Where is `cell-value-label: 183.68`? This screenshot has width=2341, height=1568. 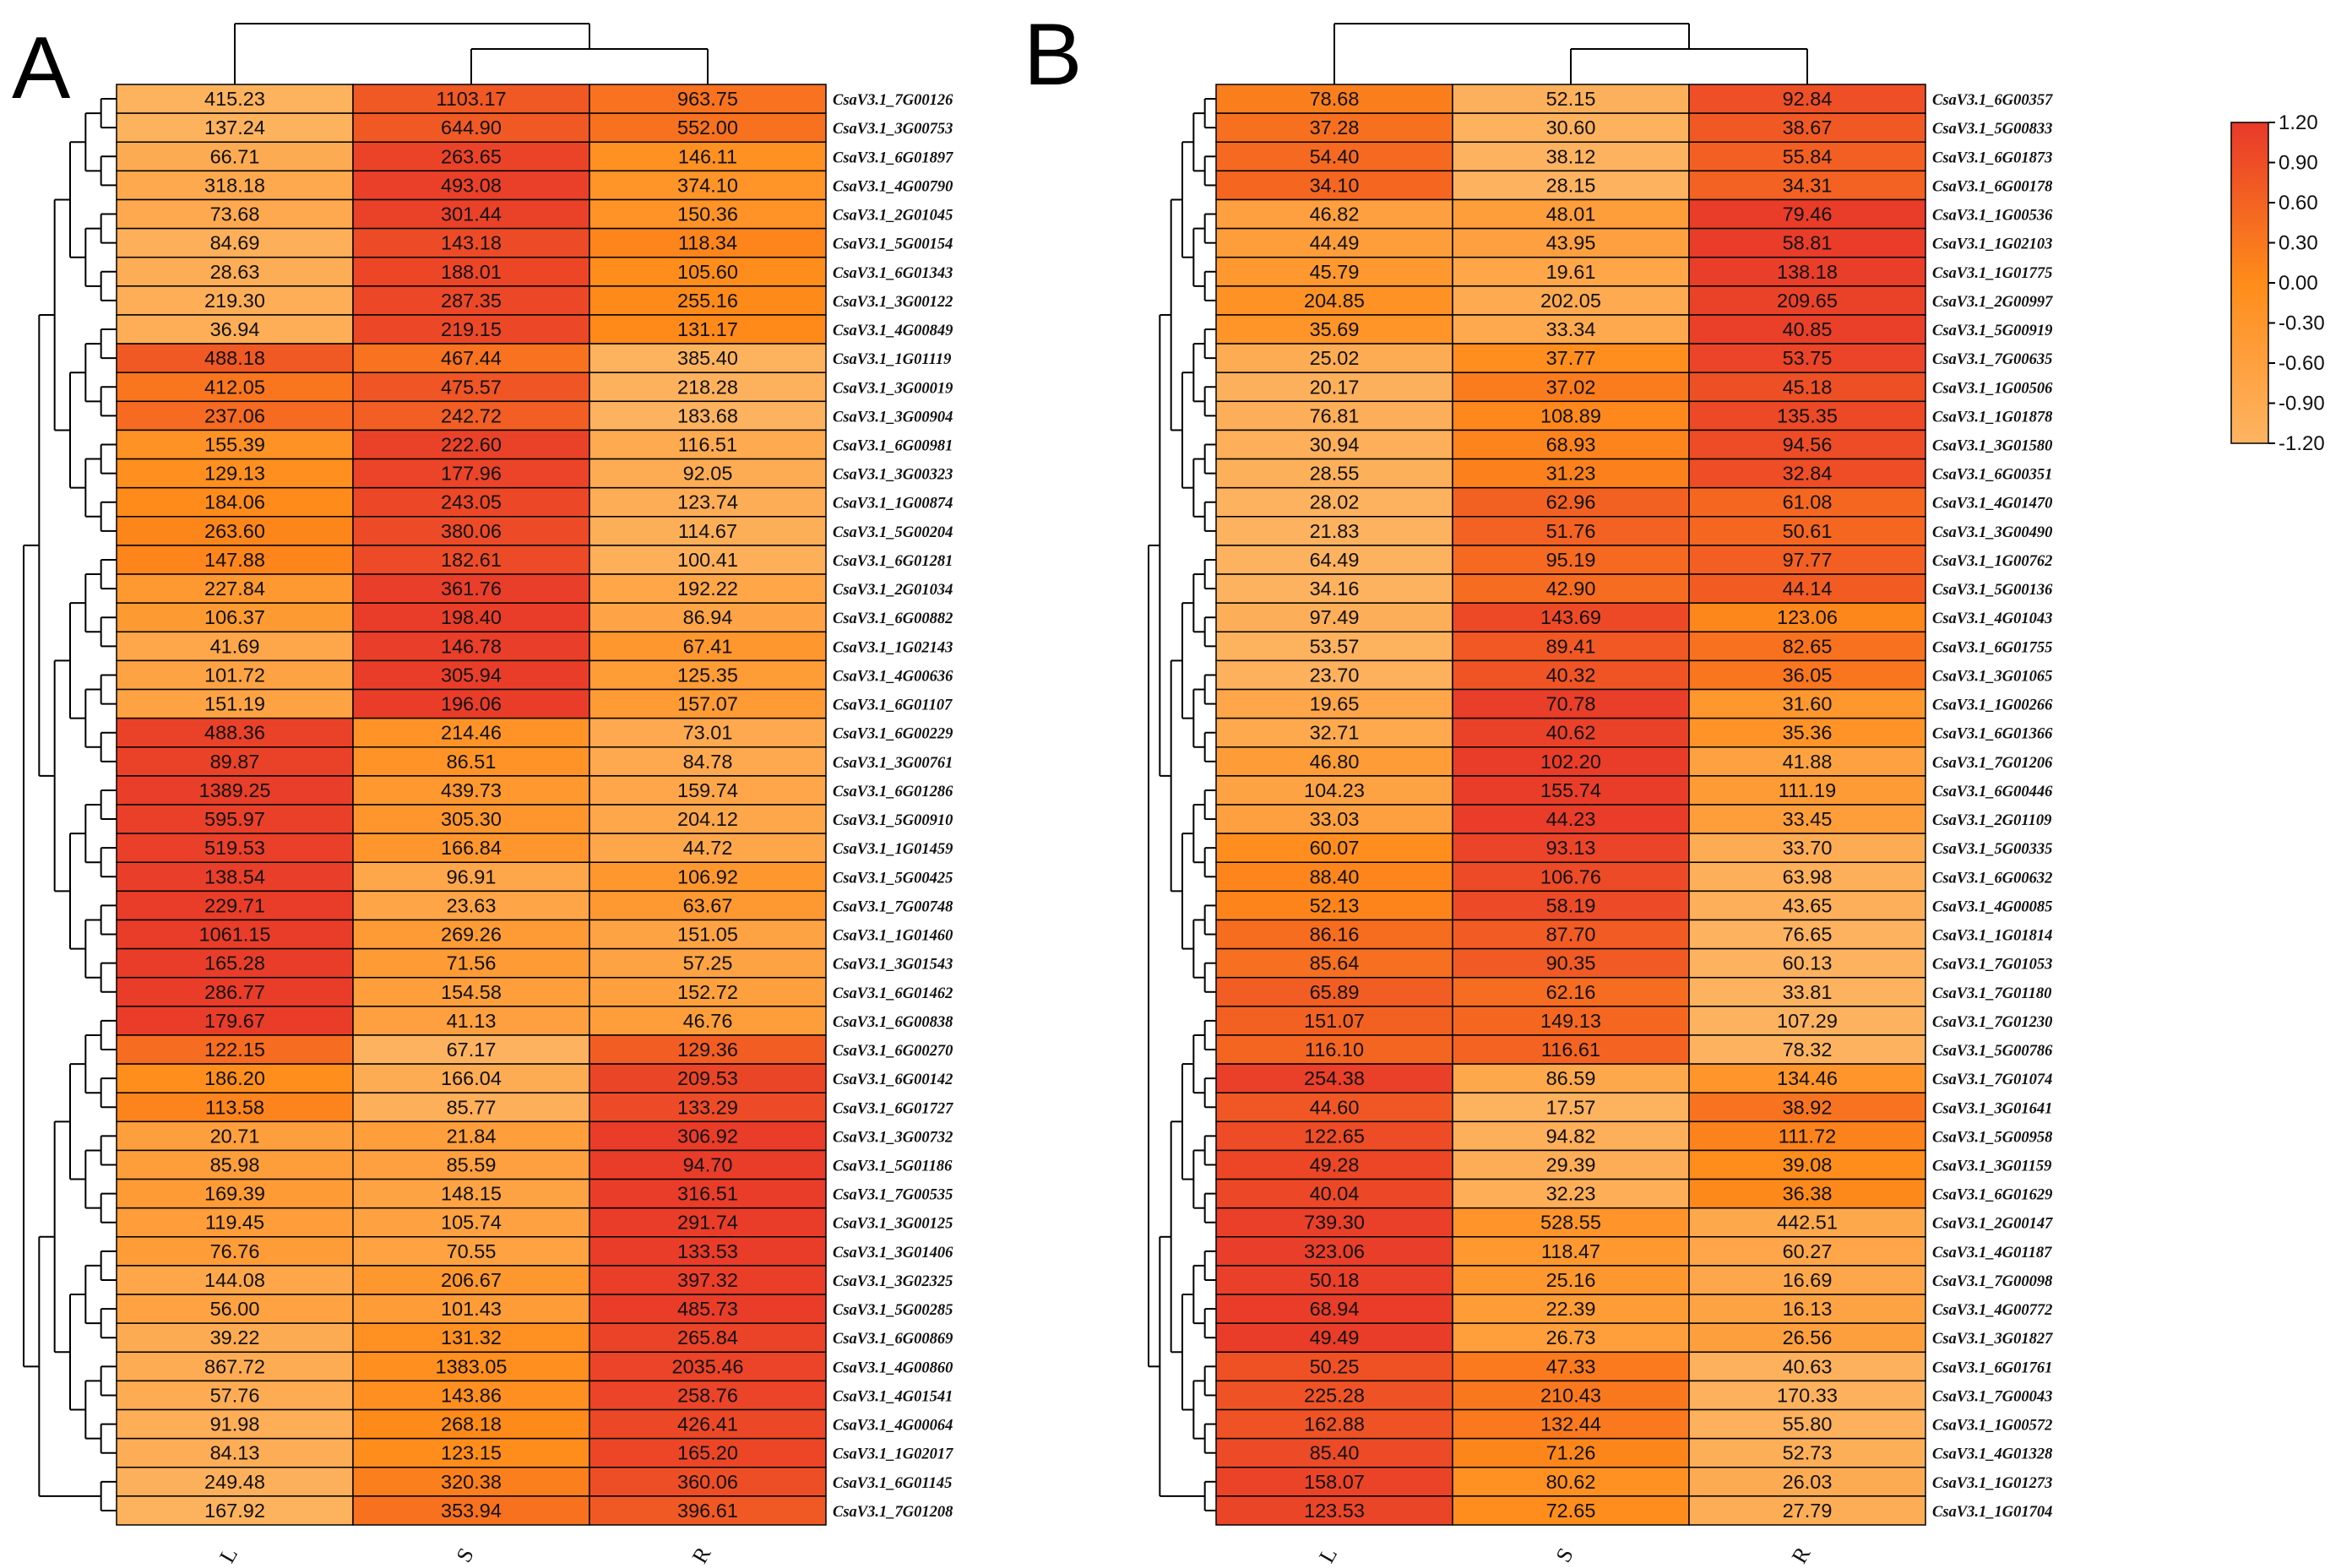 cell-value-label: 183.68 is located at coordinates (707, 415).